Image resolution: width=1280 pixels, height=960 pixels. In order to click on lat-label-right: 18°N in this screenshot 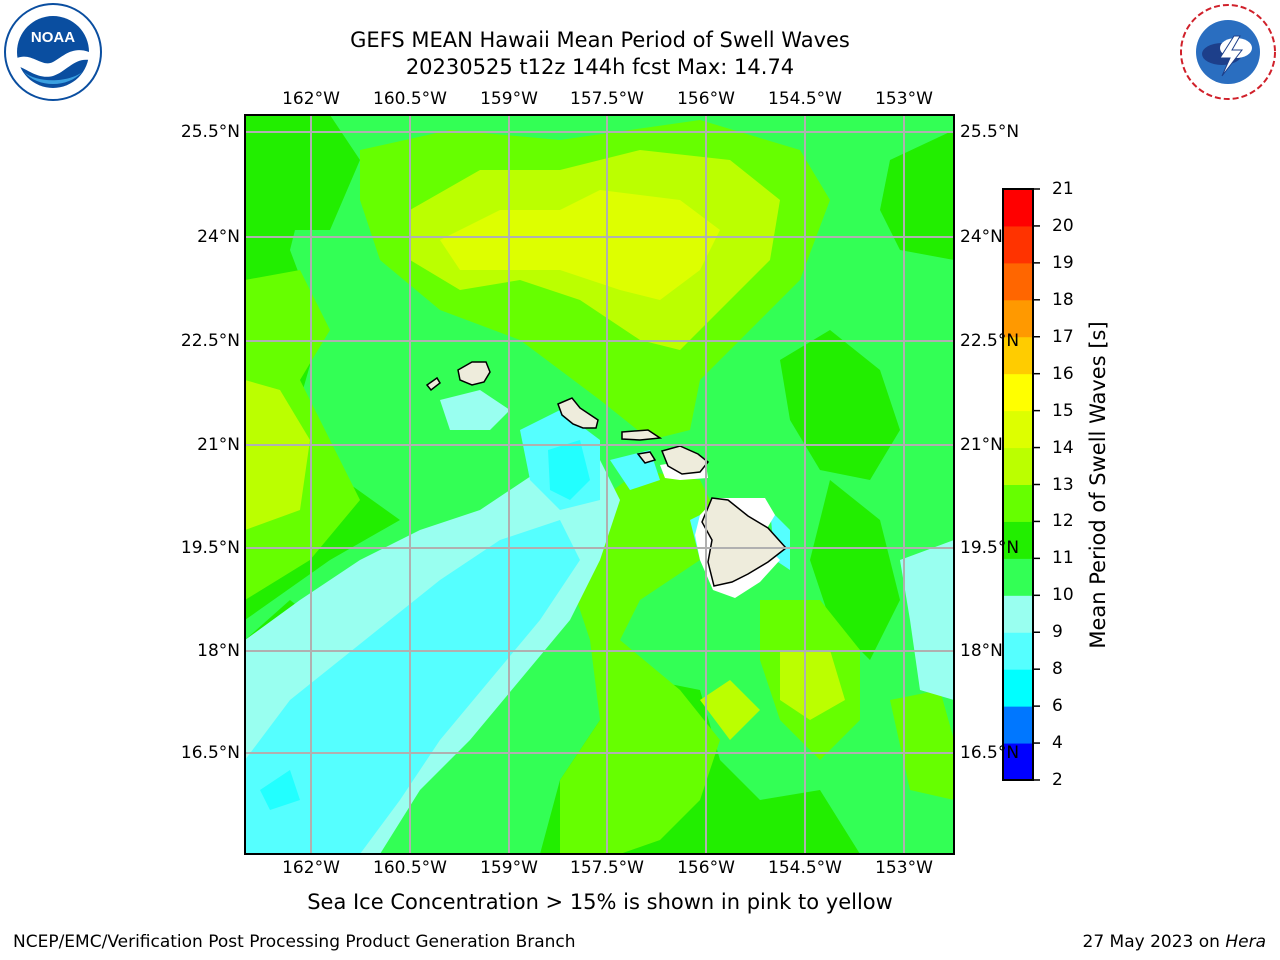, I will do `click(981, 651)`.